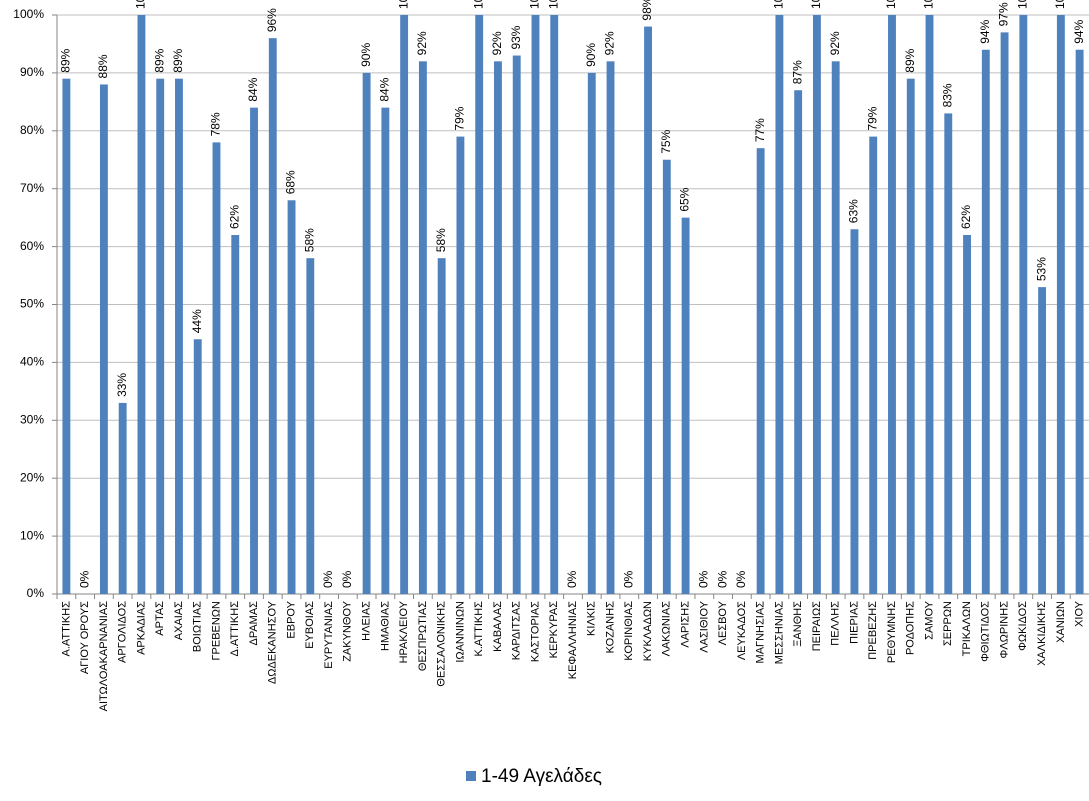  I want to click on x-tick-label: ΑΡΚΑΔΙΑΣ, so click(141, 628).